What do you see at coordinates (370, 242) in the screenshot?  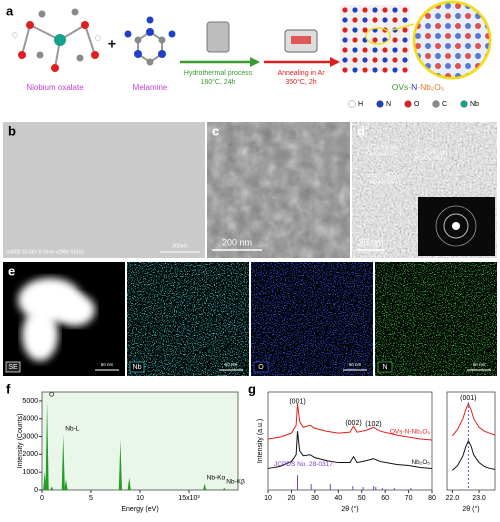 I see `scale-label: 20 nm` at bounding box center [370, 242].